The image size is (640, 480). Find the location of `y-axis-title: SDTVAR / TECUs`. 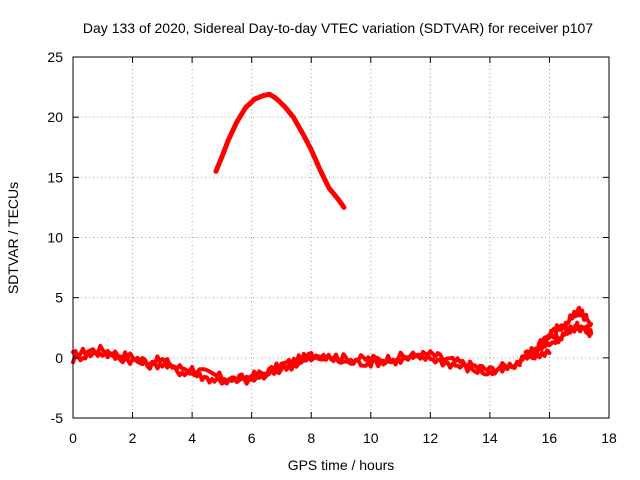

y-axis-title: SDTVAR / TECUs is located at coordinates (13, 238).